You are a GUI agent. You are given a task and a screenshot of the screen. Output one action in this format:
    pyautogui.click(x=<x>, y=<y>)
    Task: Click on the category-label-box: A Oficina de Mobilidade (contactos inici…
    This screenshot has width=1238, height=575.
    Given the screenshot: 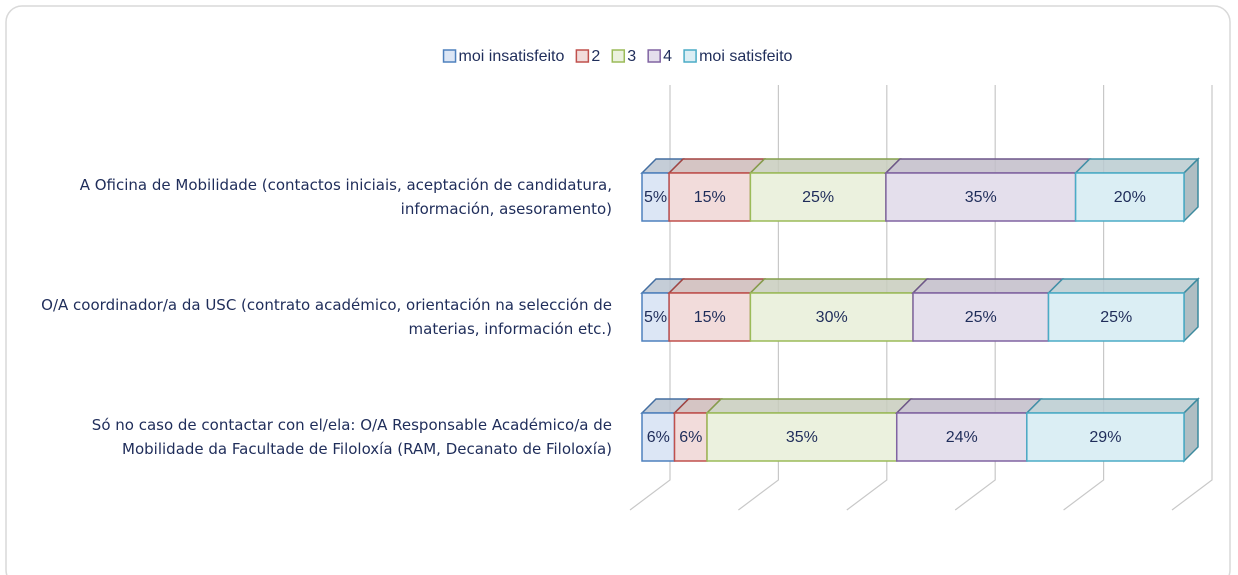 What is the action you would take?
    pyautogui.click(x=345, y=197)
    